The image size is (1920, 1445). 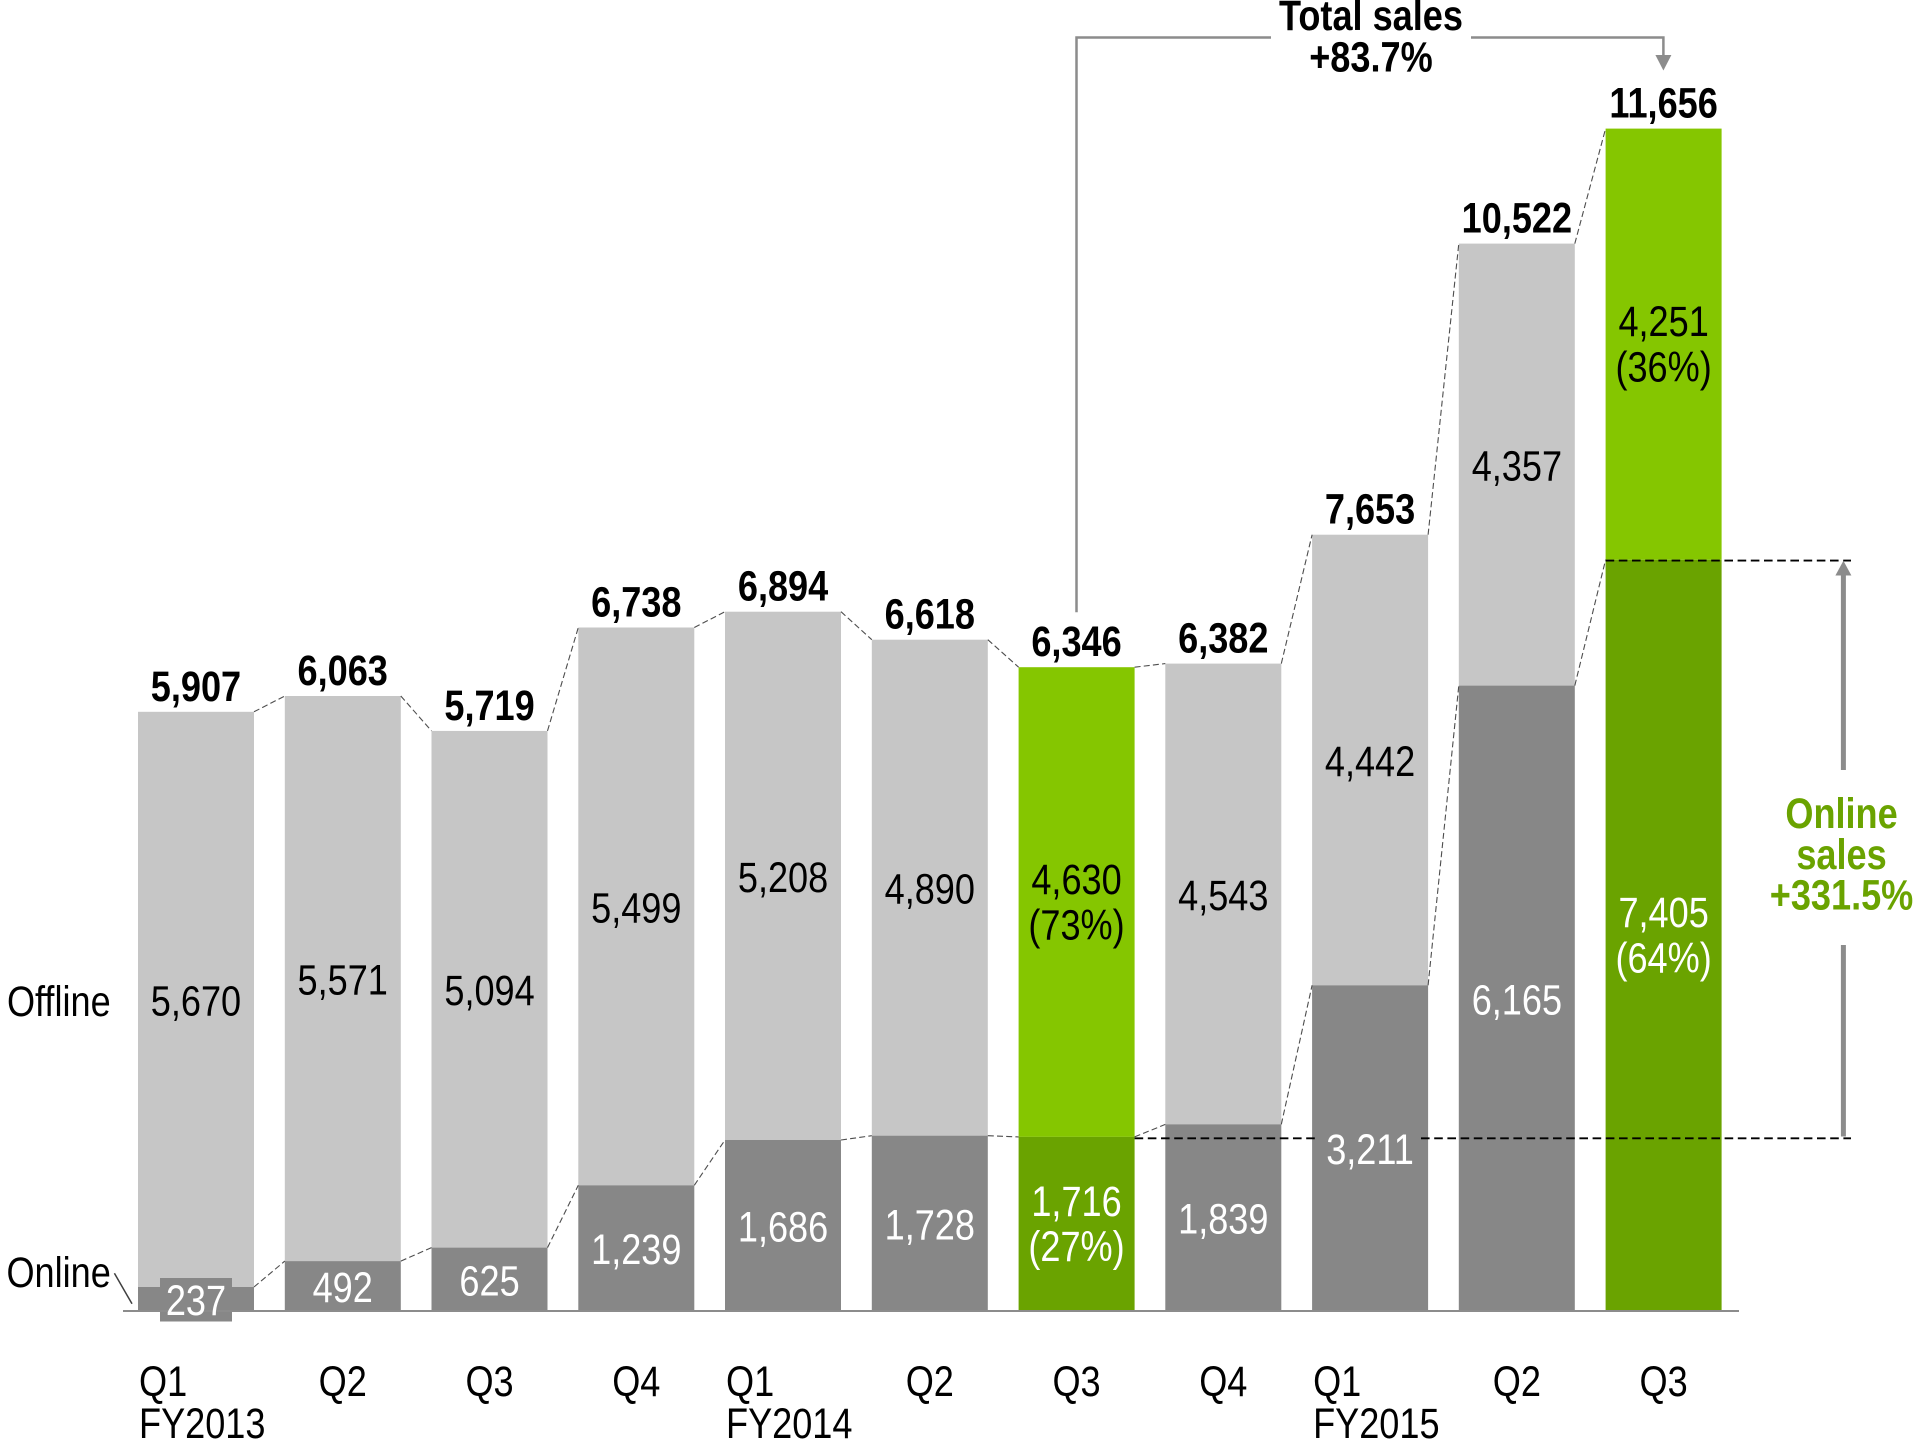 What do you see at coordinates (489, 1281) in the screenshot?
I see `svg-text: 625` at bounding box center [489, 1281].